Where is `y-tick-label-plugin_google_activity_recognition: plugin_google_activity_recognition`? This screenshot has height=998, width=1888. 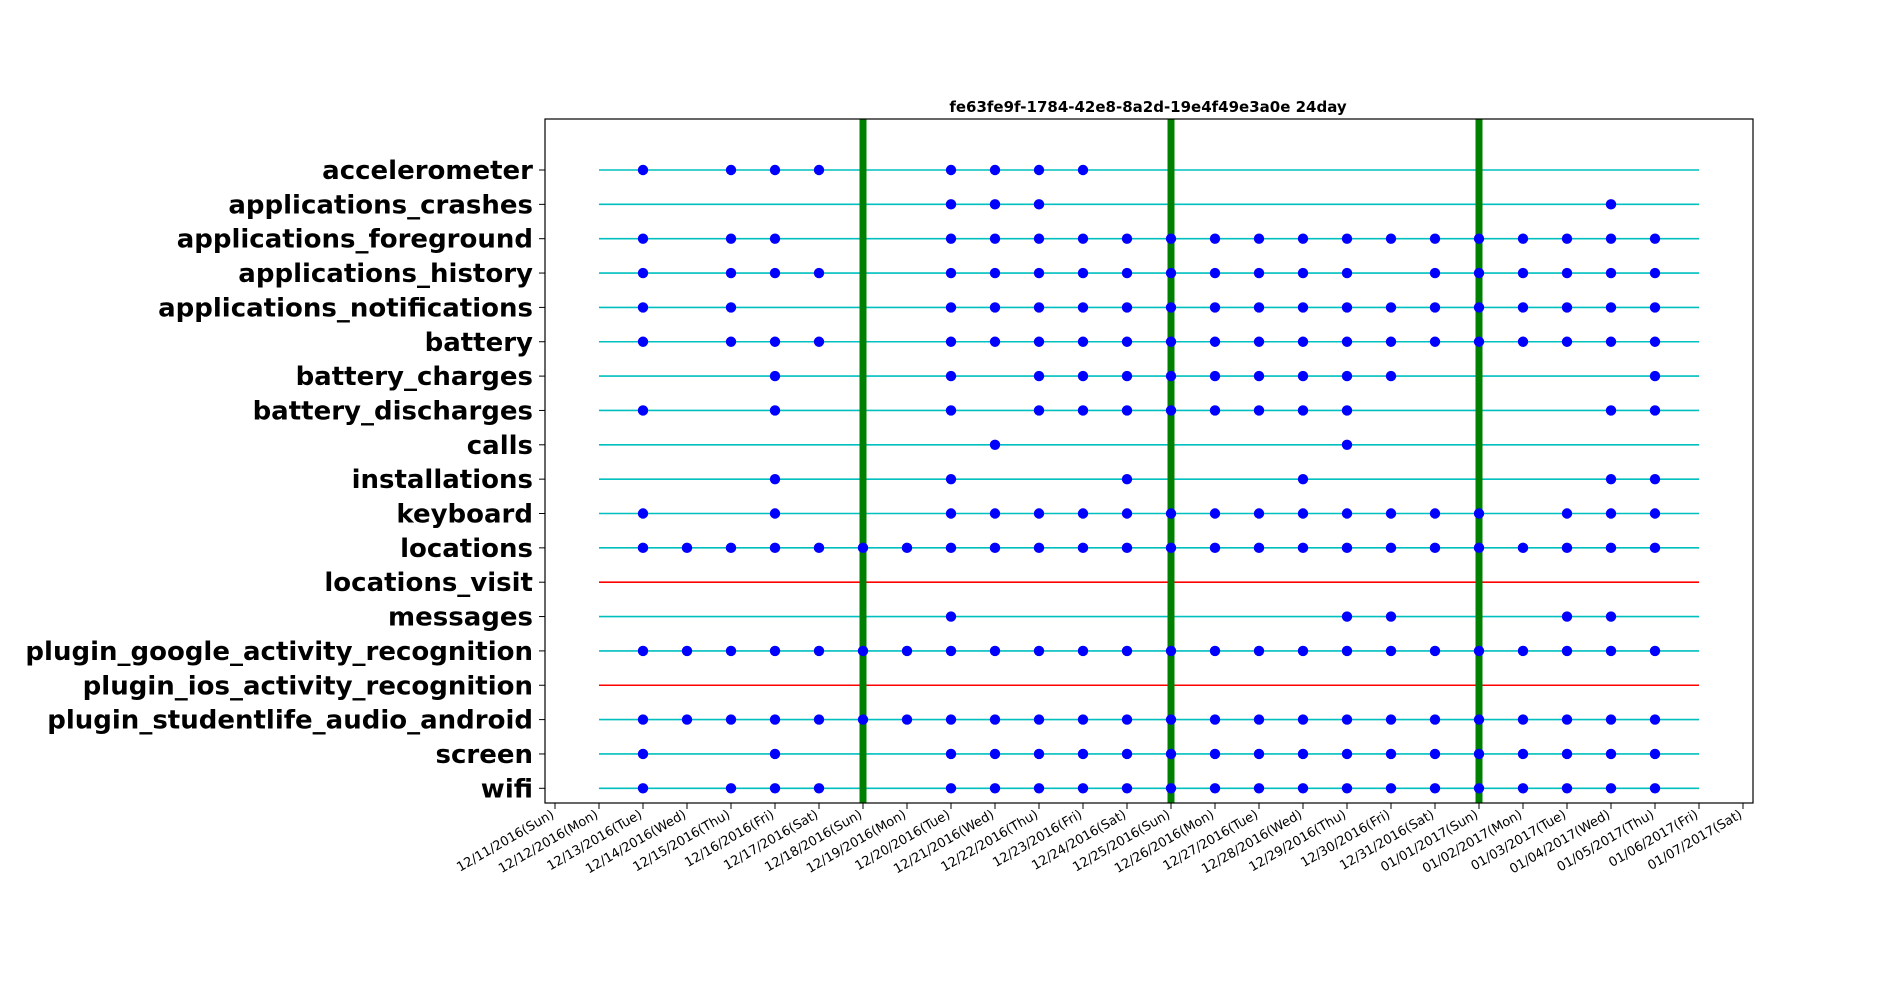 y-tick-label-plugin_google_activity_recognition: plugin_google_activity_recognition is located at coordinates (279, 652).